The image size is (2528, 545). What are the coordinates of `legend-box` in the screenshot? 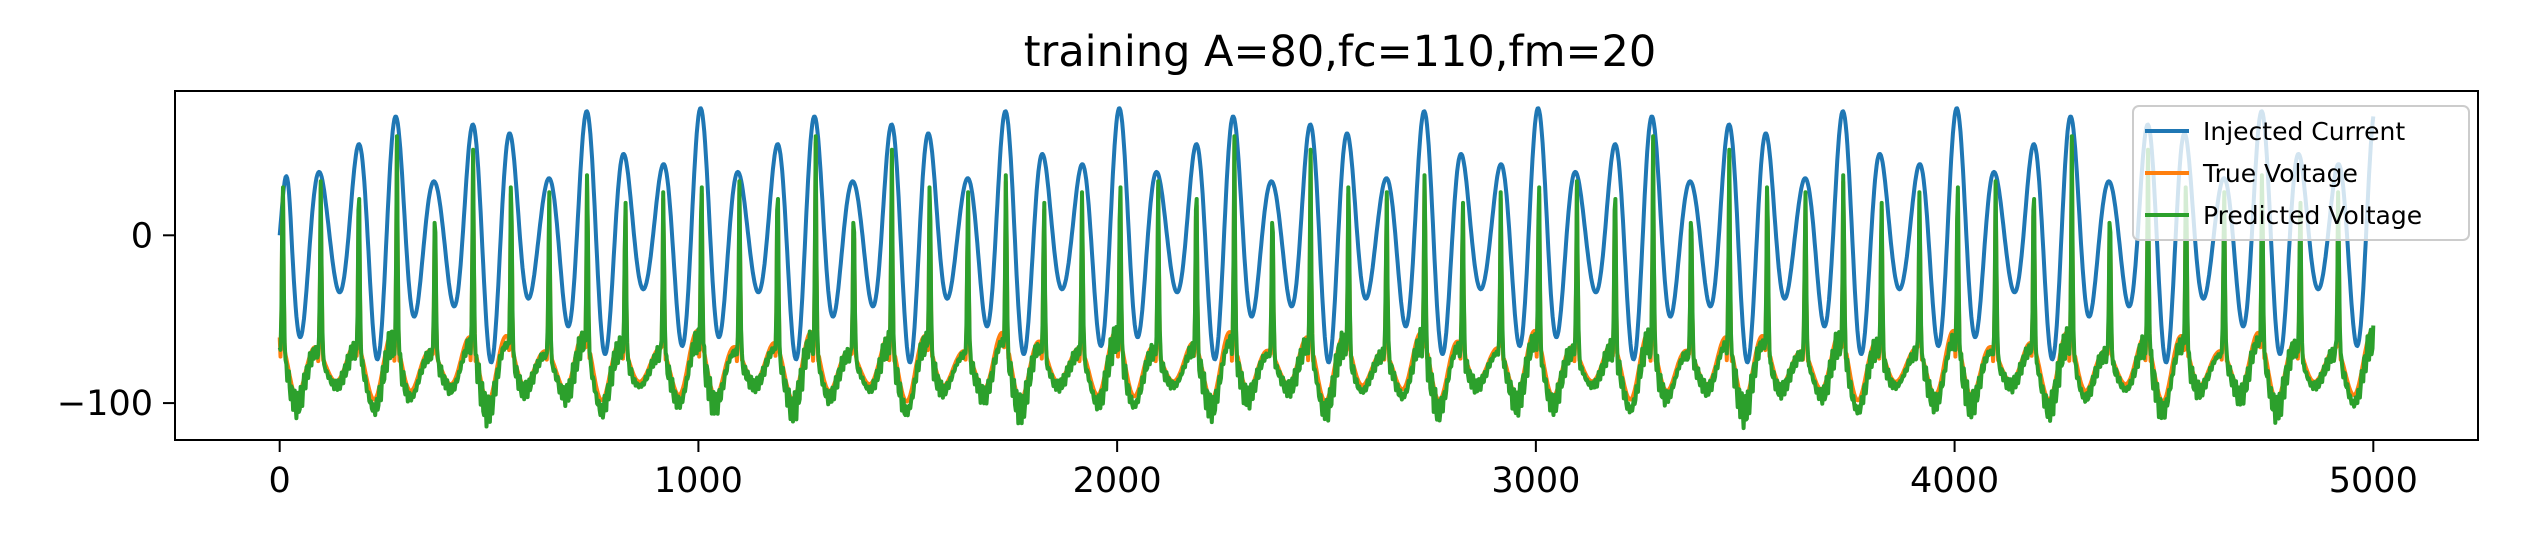 It's located at (2301, 173).